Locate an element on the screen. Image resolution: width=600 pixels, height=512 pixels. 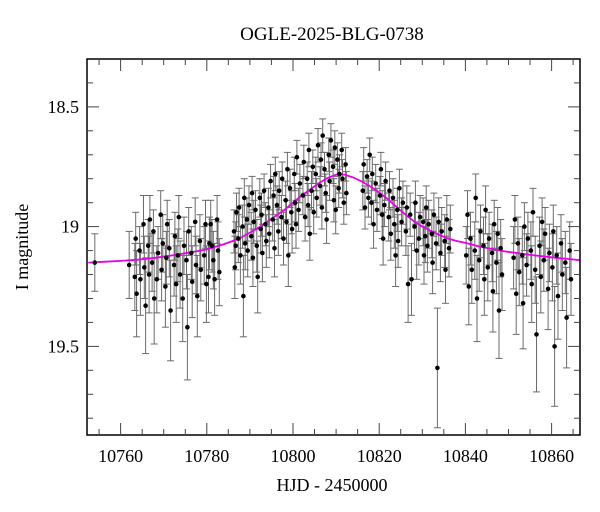
y-tick-label: 19 is located at coordinates (70, 227).